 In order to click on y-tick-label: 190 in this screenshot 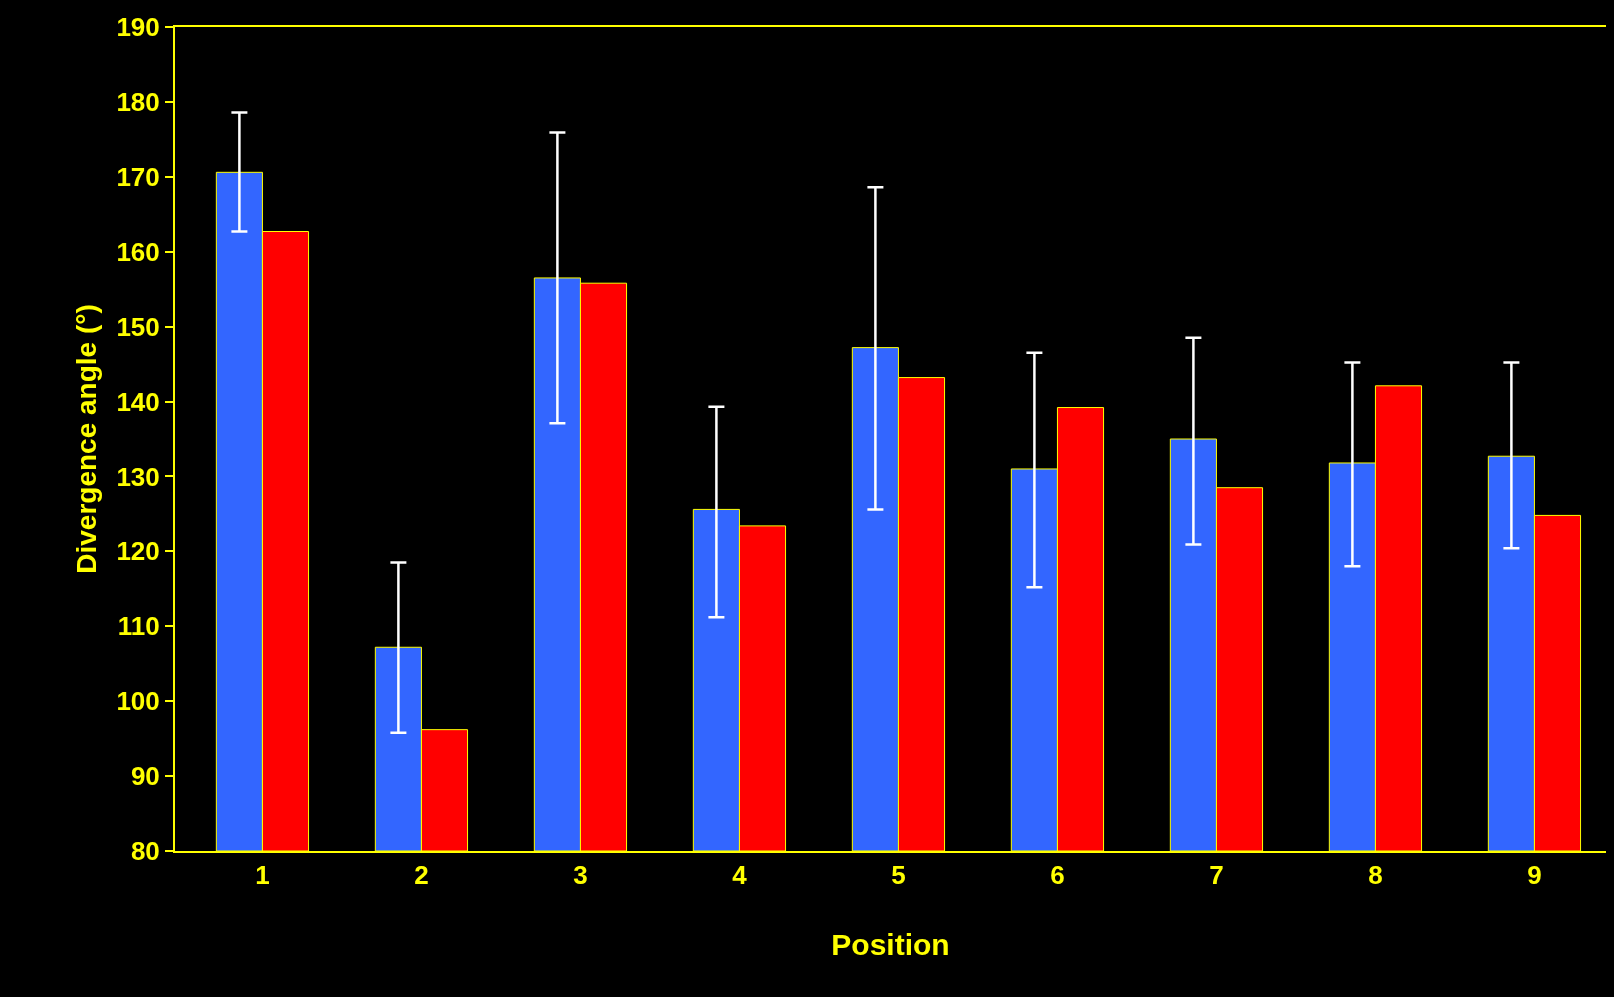, I will do `click(138, 27)`.